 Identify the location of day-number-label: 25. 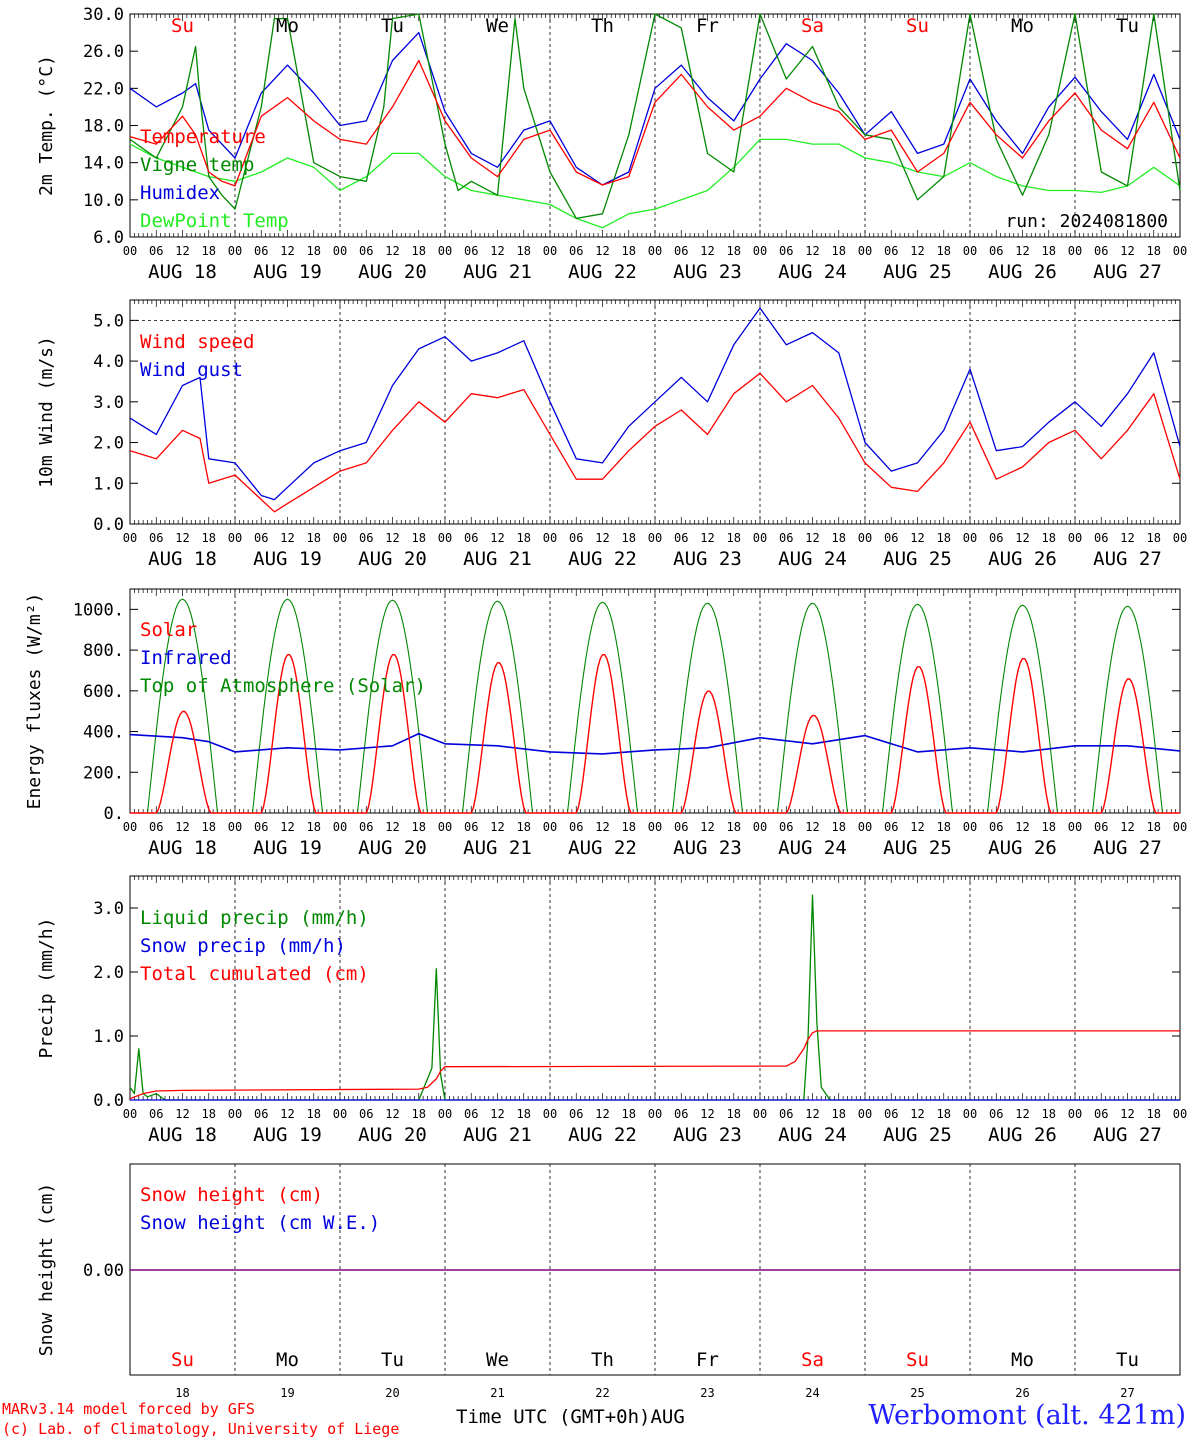
(917, 1393).